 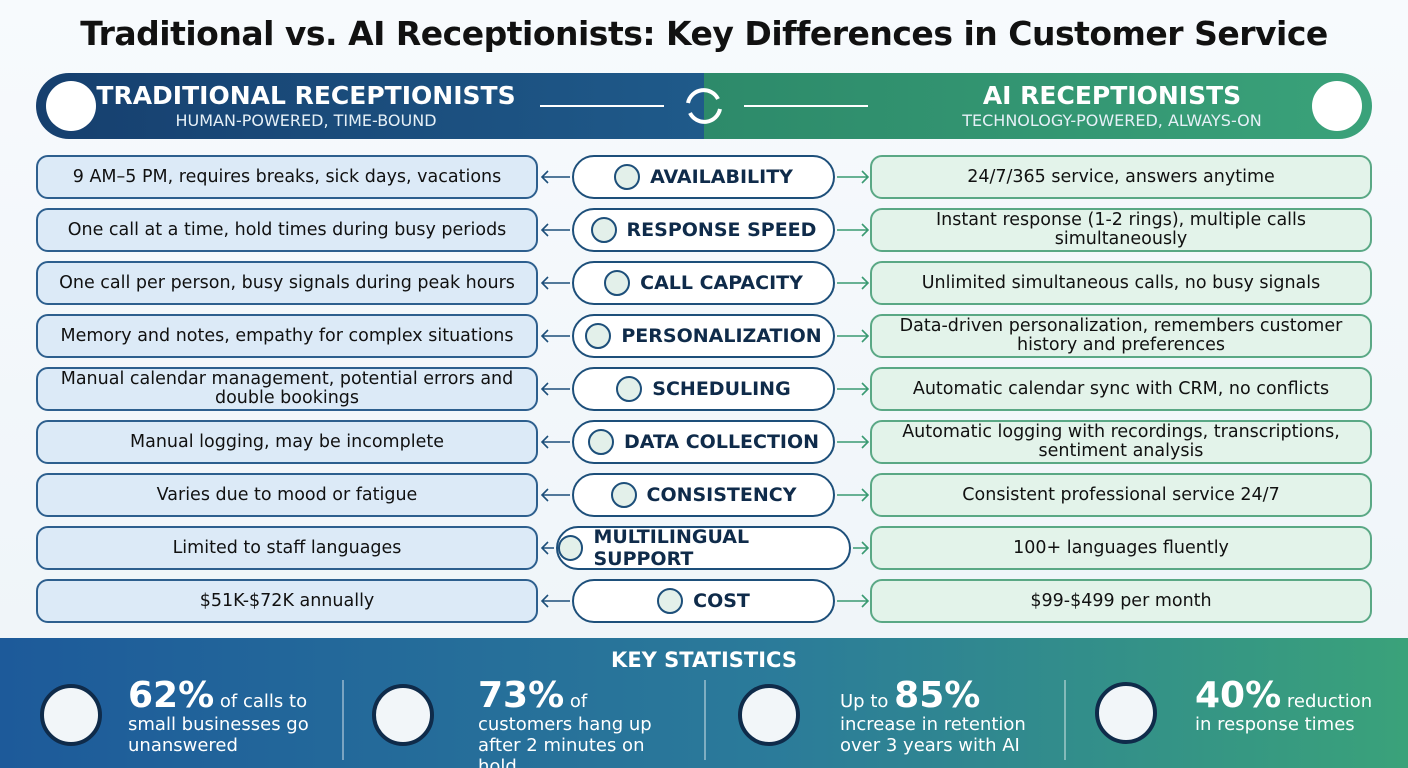 I want to click on traditional-cell: $51K-$72K annually, so click(x=287, y=601).